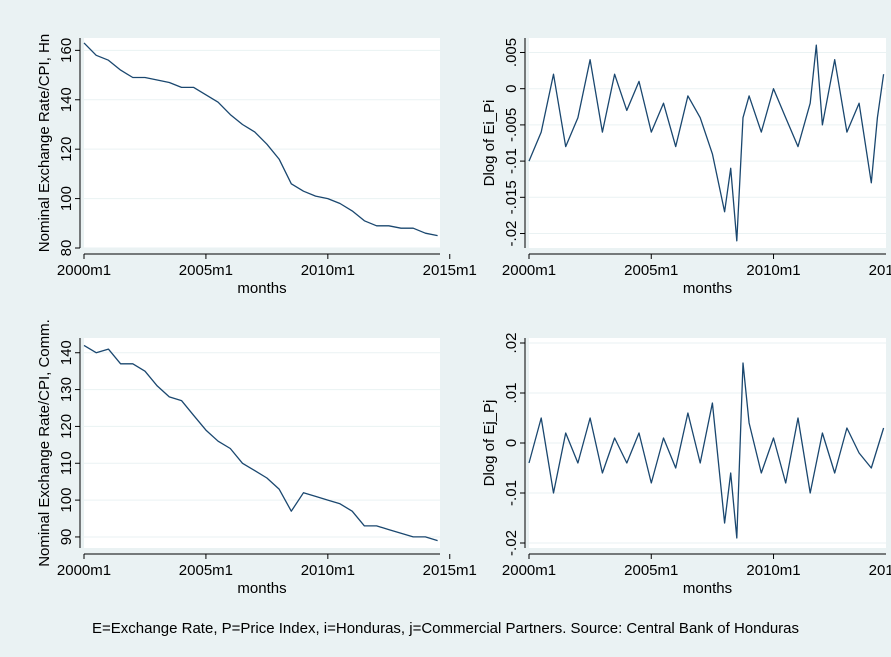 This screenshot has height=657, width=891. What do you see at coordinates (66, 389) in the screenshot?
I see `y-tick-label: 130` at bounding box center [66, 389].